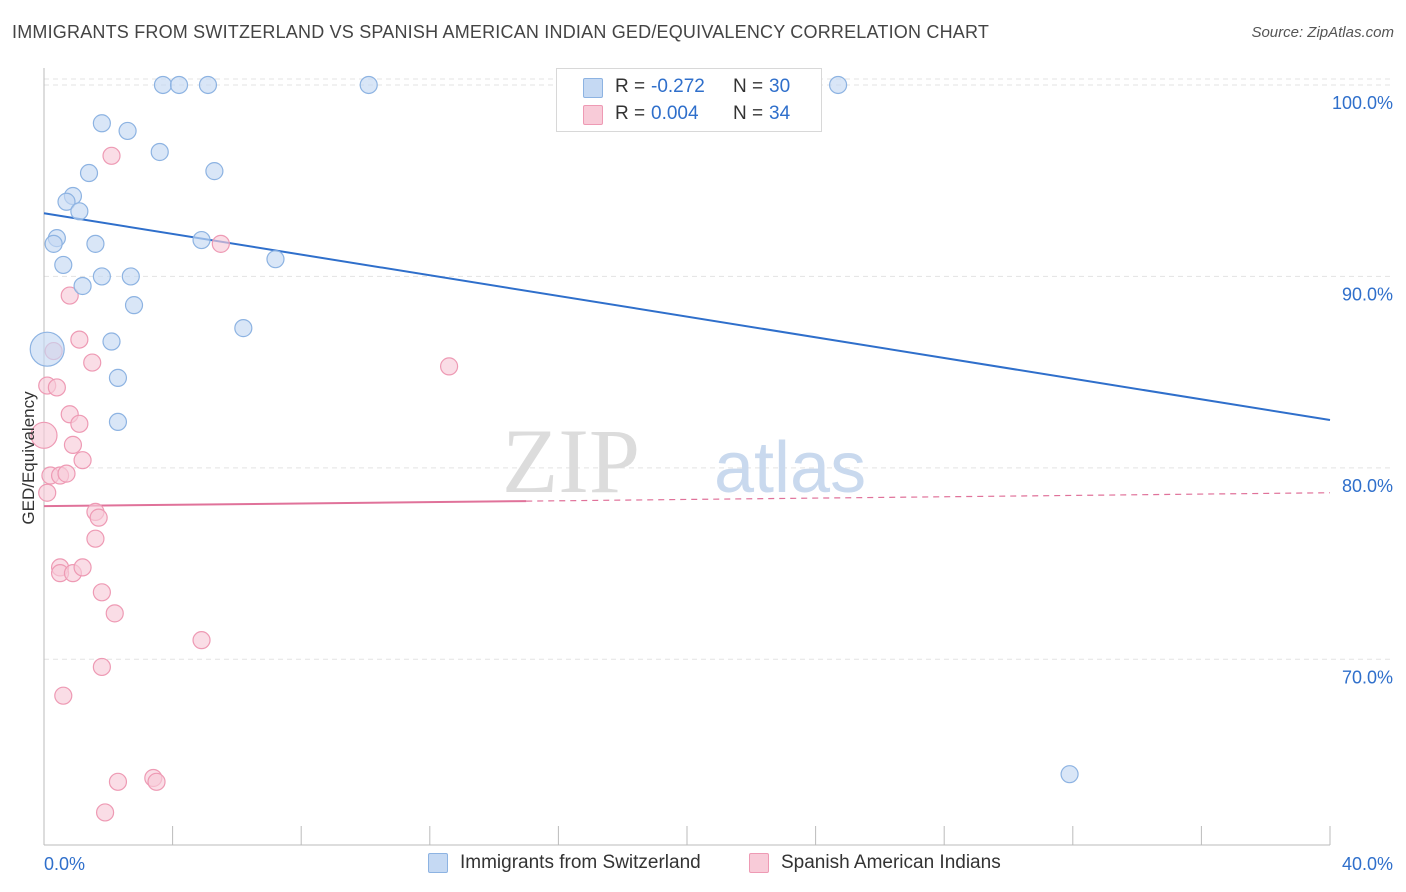  What do you see at coordinates (1362, 103) in the screenshot?
I see `y-tick-label: 100.0%` at bounding box center [1362, 103].